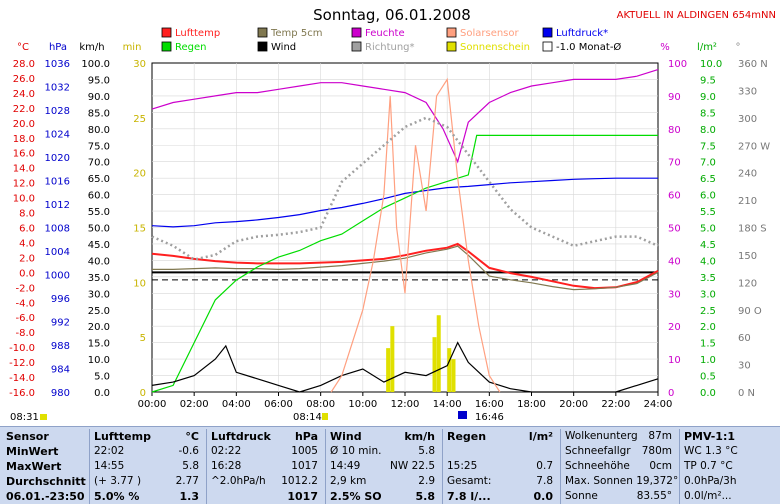 The width and height of the screenshot is (780, 504). Describe the element at coordinates (25, 303) in the screenshot. I see `temp-tick-label: -4.0` at that location.